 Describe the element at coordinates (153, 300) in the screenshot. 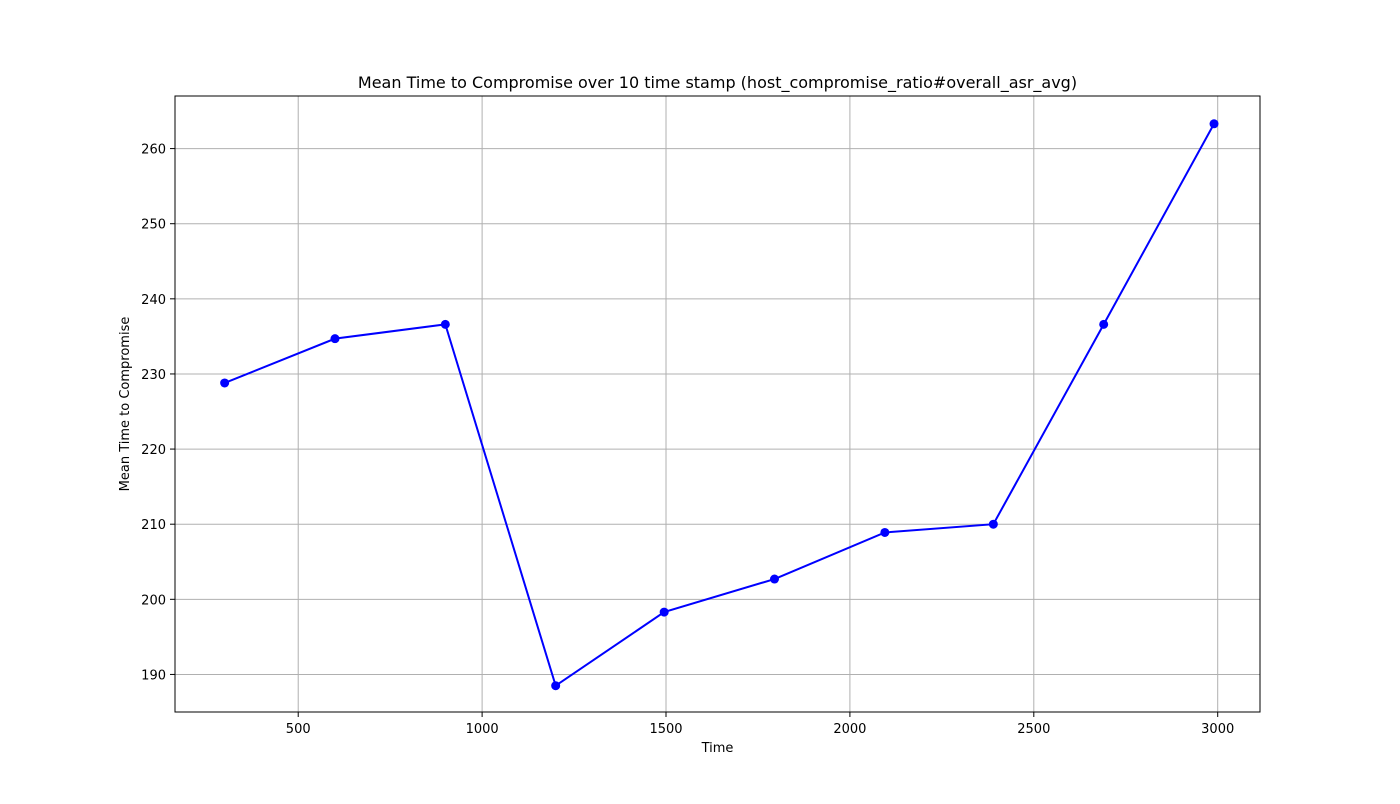

I see `y-tick-label: 240` at that location.